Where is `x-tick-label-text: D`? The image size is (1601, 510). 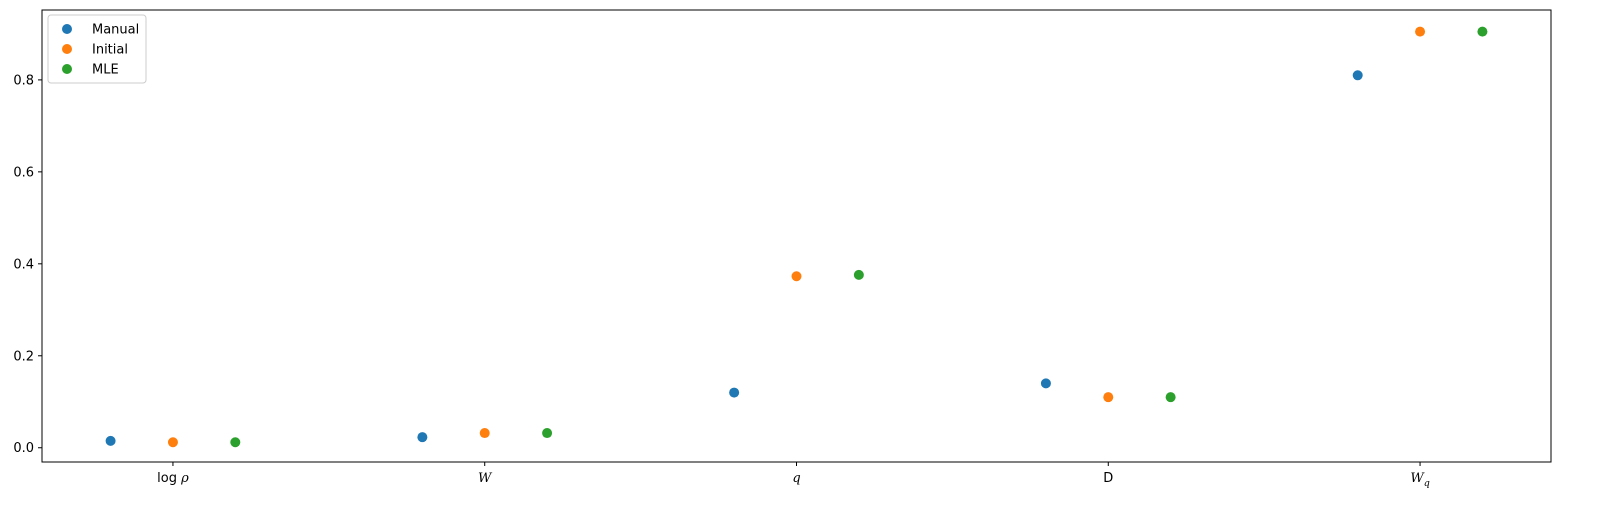
x-tick-label-text: D is located at coordinates (1108, 478).